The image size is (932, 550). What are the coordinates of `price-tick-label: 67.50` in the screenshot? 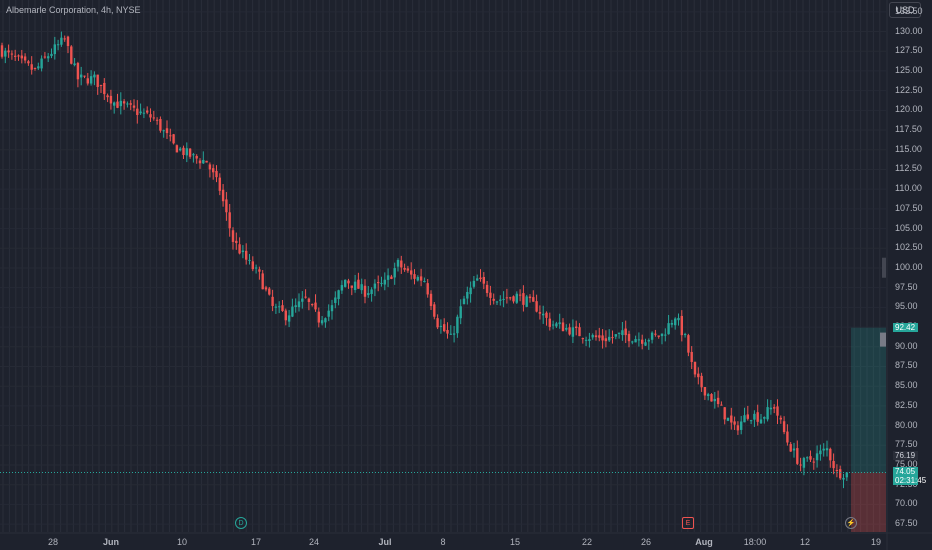 It's located at (906, 523).